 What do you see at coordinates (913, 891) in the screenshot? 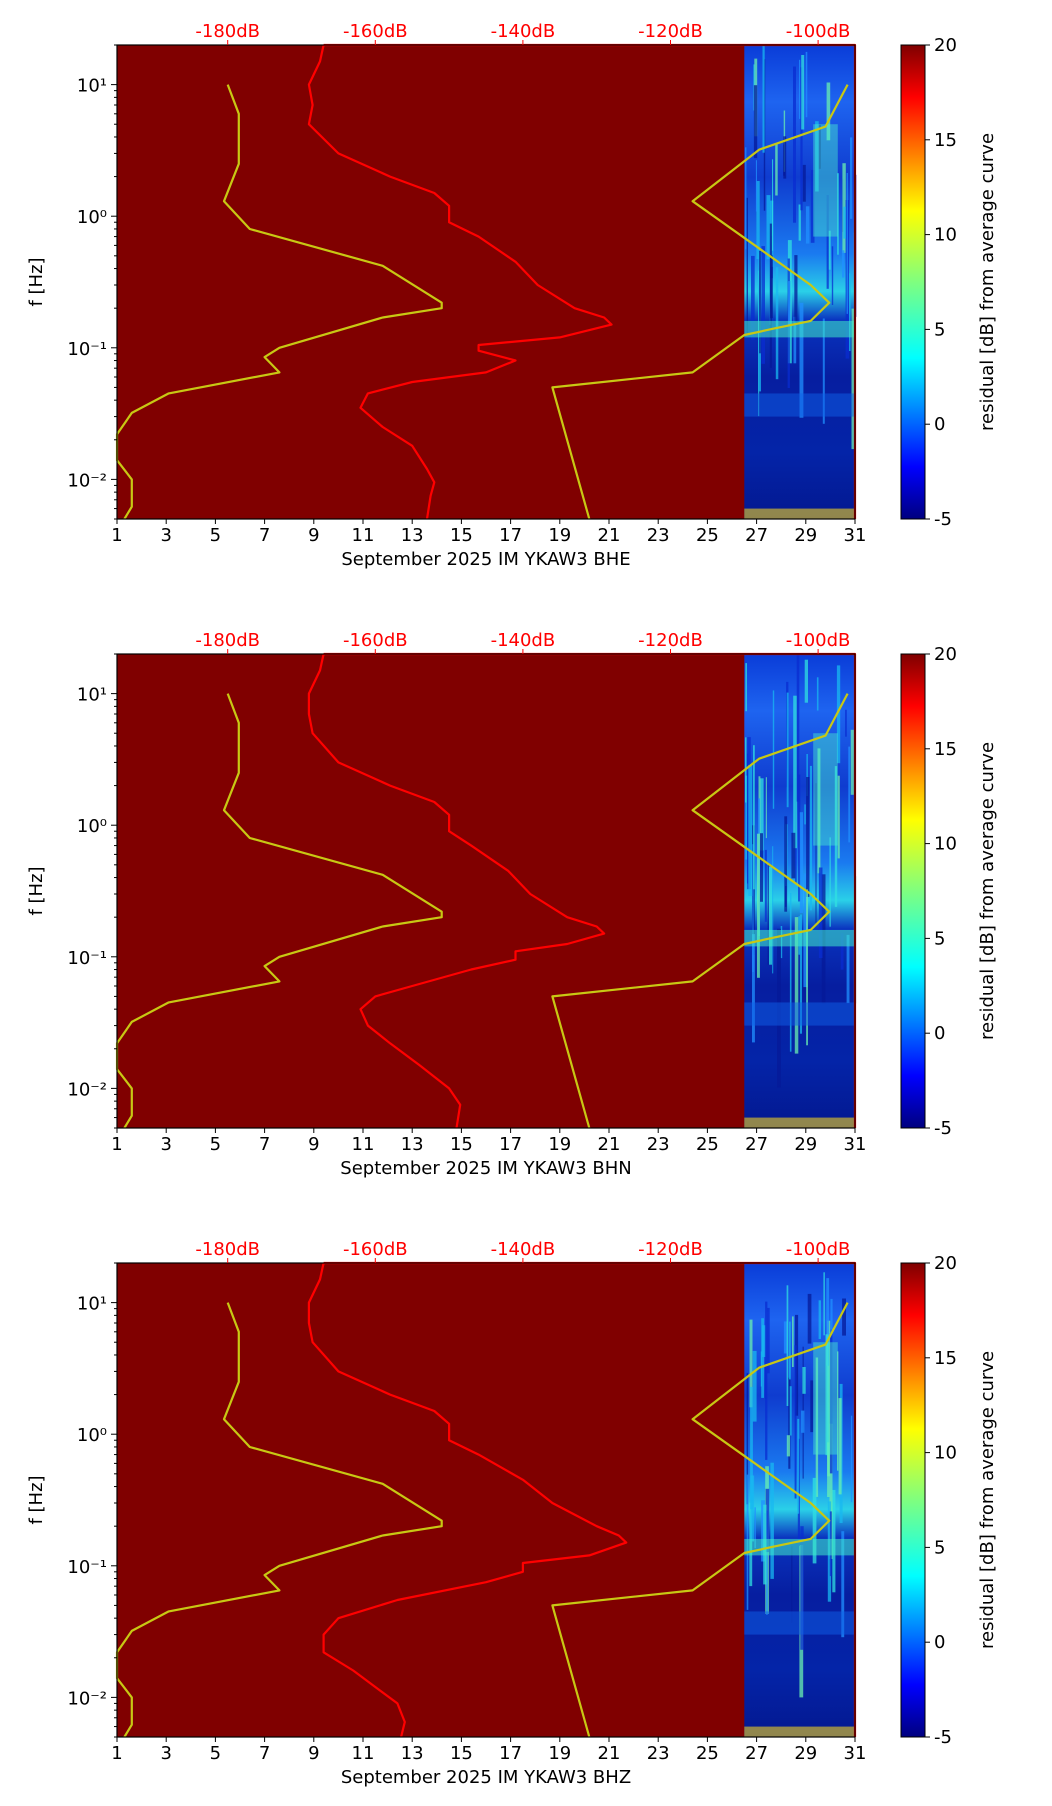
I see `colorbar` at bounding box center [913, 891].